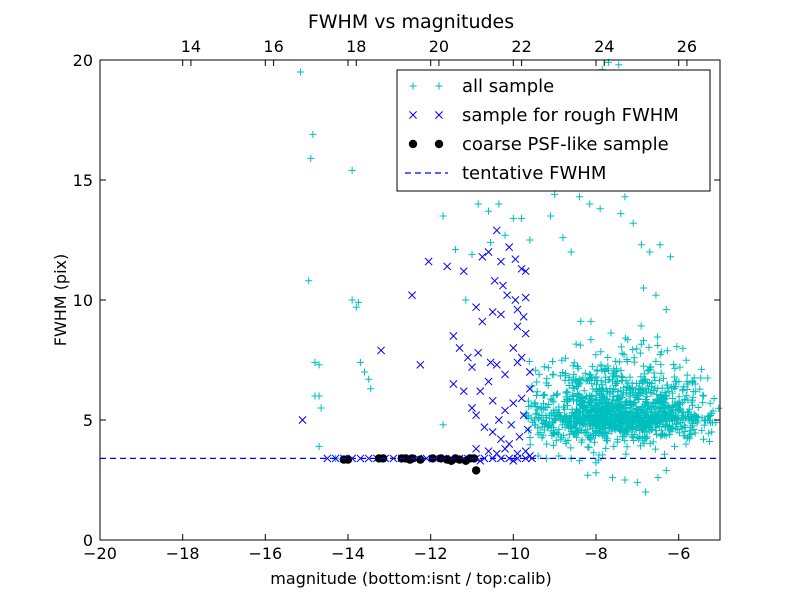 This screenshot has height=600, width=800. Describe the element at coordinates (439, 144) in the screenshot. I see `legend-marker-psf-like` at that location.